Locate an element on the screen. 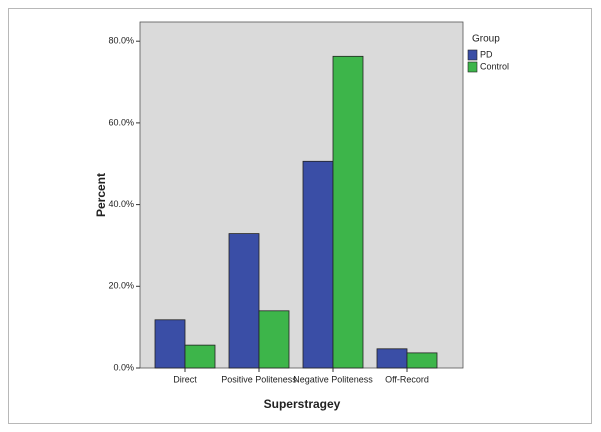 The height and width of the screenshot is (432, 601). legend-title: Group is located at coordinates (486, 39).